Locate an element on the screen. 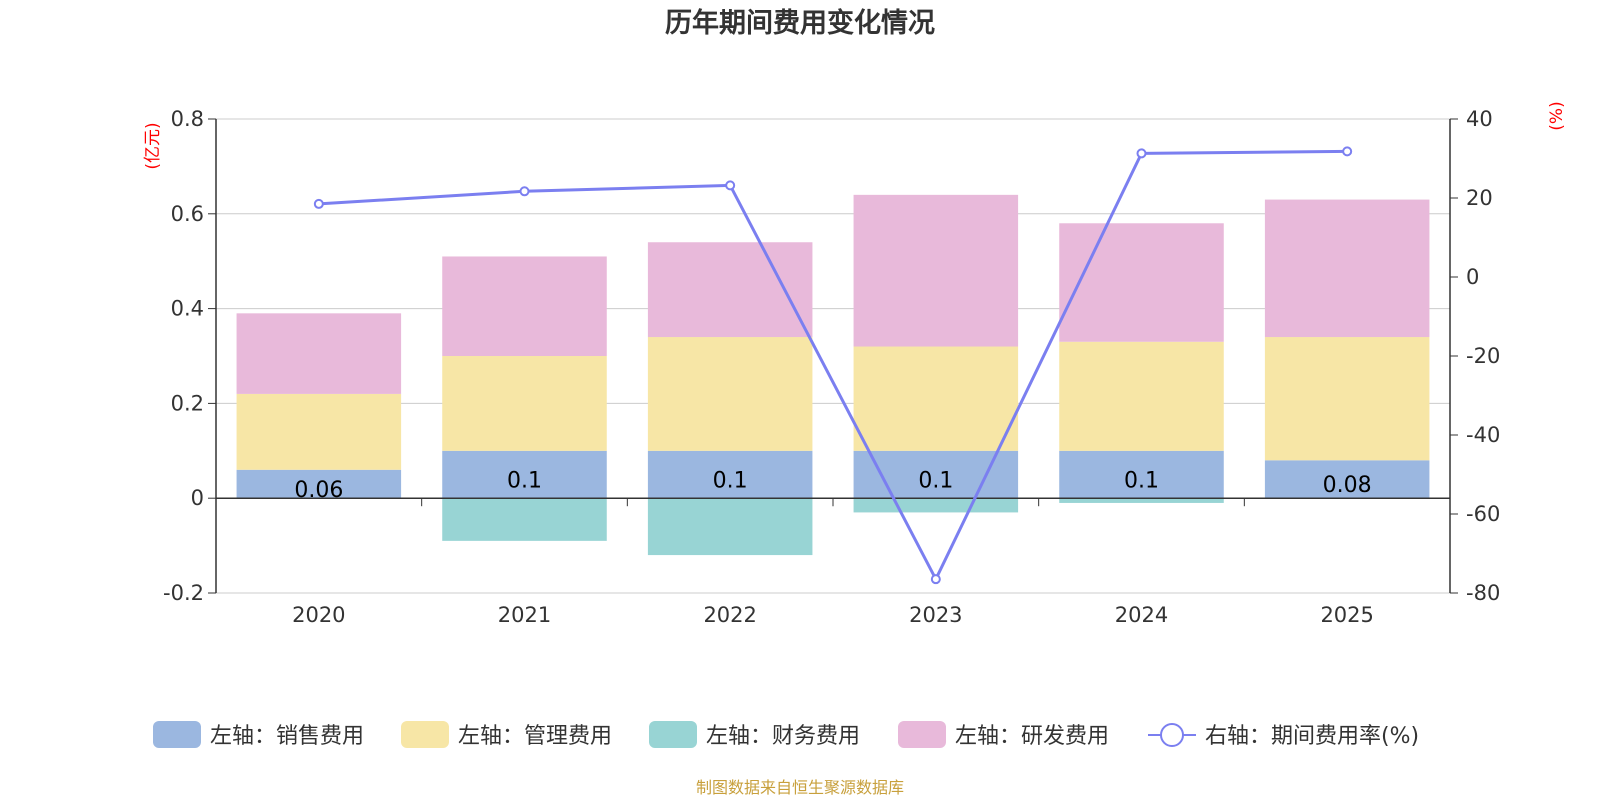  bar-value-label: 0.06 is located at coordinates (318, 490).